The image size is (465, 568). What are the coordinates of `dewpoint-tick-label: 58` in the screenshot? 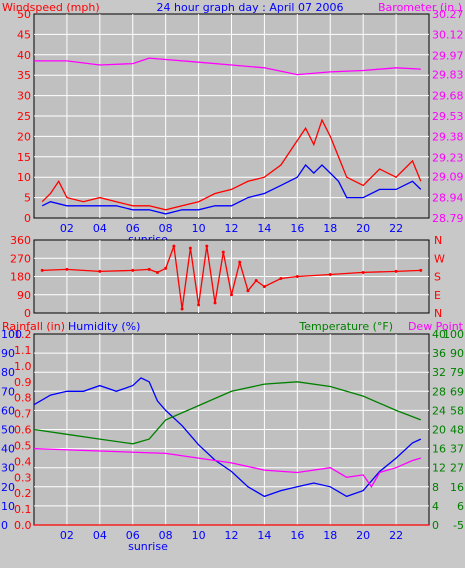 It's located at (457, 410).